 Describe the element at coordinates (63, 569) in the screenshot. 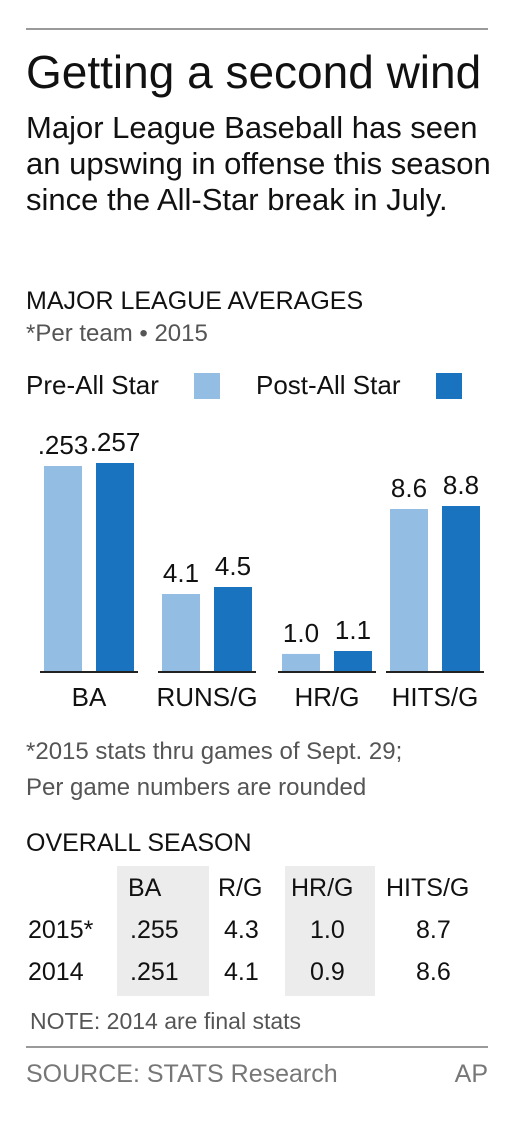

I see `bar-ba-pre` at that location.